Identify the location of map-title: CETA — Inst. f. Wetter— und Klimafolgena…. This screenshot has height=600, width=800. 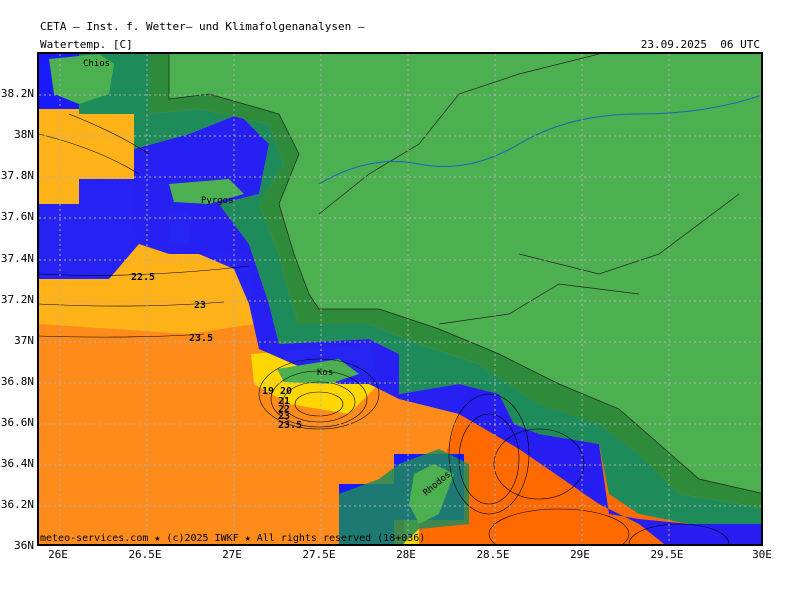
(202, 26).